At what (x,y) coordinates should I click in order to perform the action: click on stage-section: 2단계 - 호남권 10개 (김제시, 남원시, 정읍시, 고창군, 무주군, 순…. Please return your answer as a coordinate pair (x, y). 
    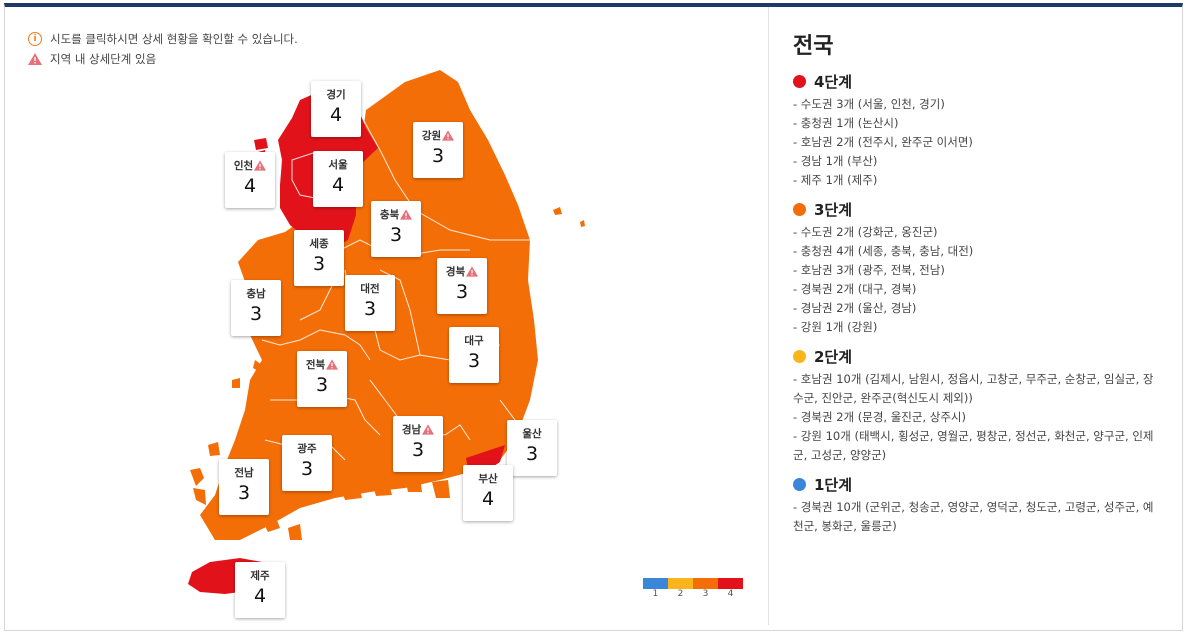
    Looking at the image, I should click on (978, 405).